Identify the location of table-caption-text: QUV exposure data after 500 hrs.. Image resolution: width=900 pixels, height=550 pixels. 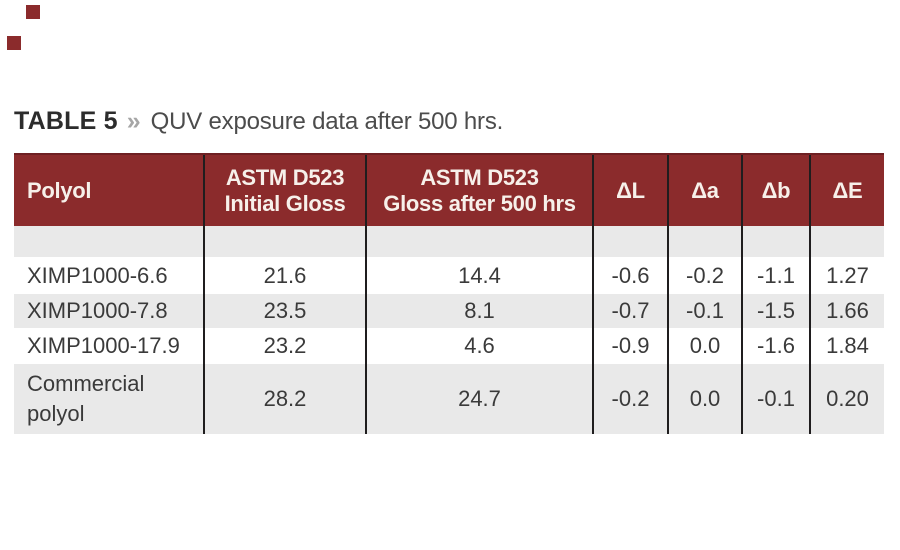
(327, 121).